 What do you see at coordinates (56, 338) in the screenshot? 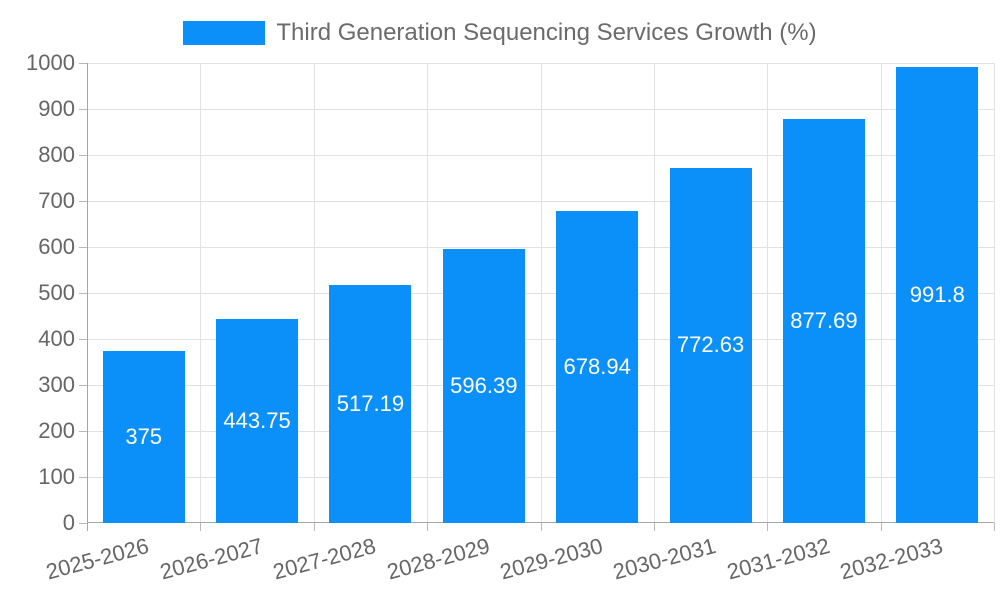
I see `y-axis-label: 400` at bounding box center [56, 338].